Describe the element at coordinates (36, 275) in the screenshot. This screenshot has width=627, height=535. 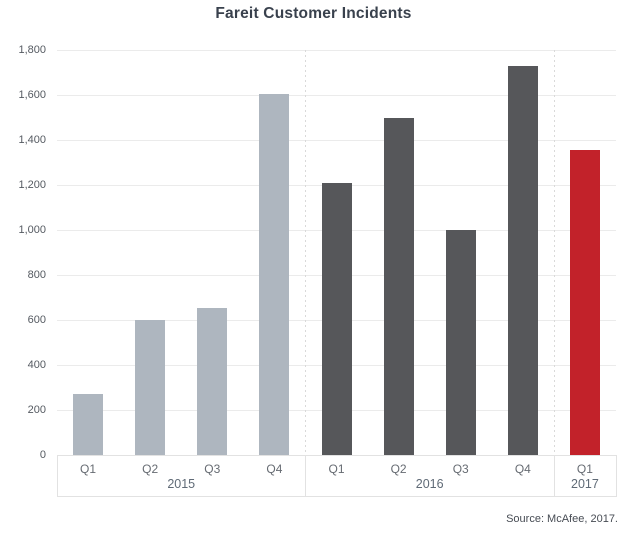
I see `y-axis-tick-label: 800` at that location.